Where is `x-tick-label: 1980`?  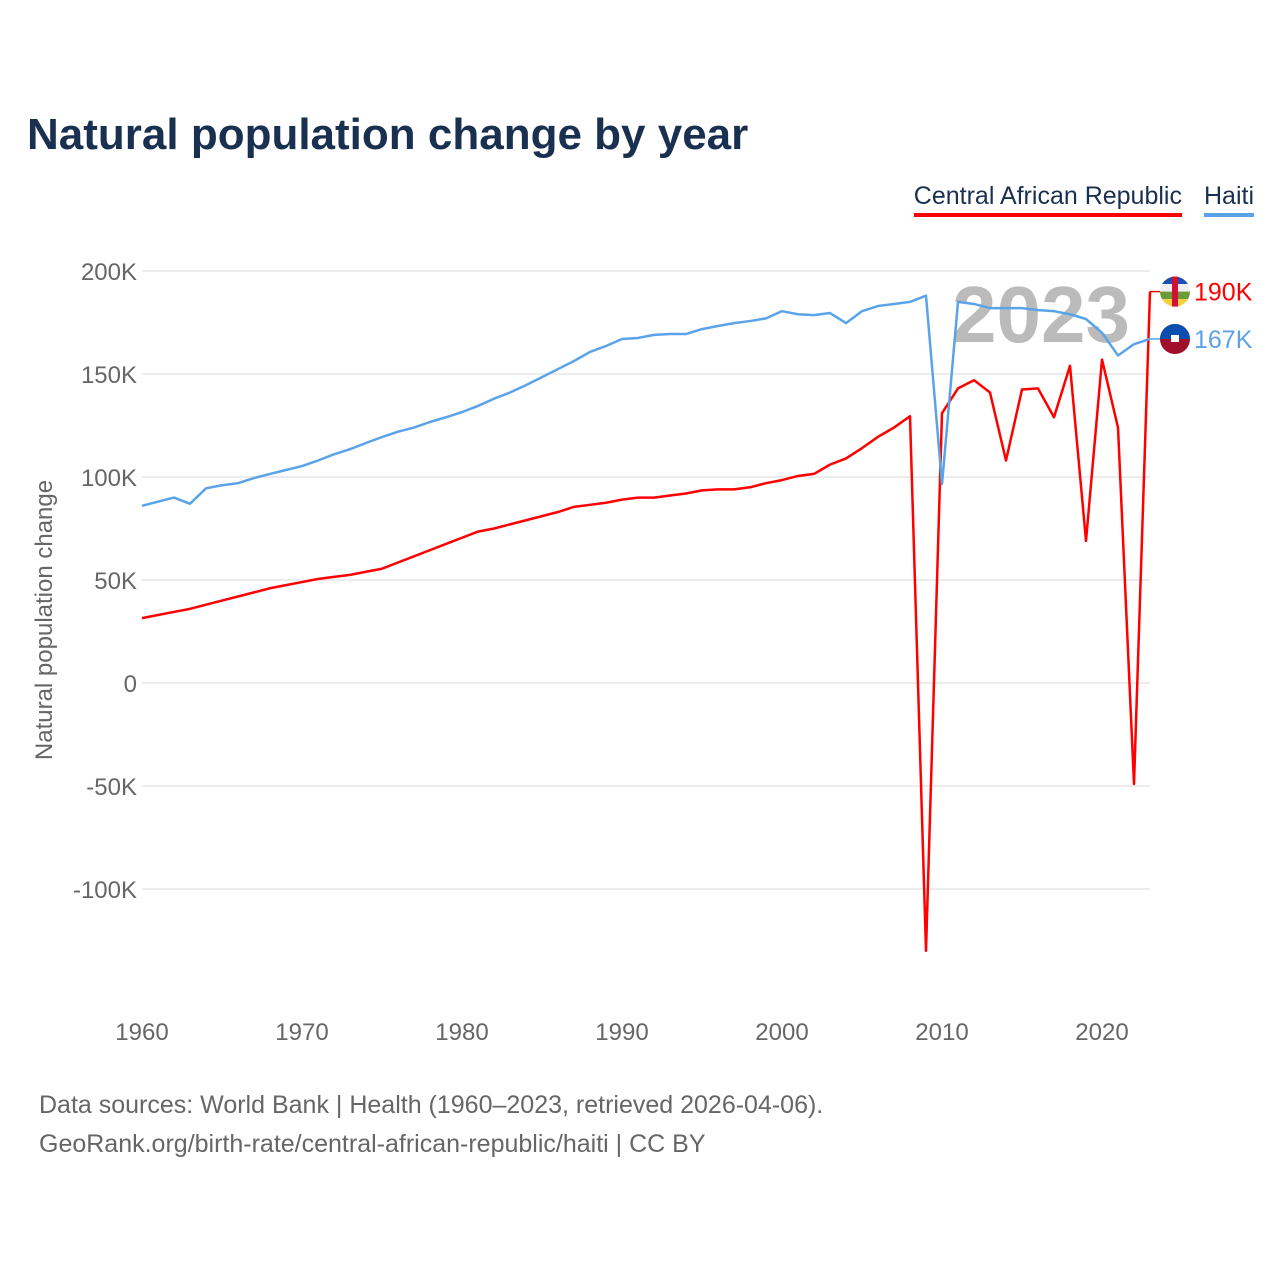
x-tick-label: 1980 is located at coordinates (461, 1032).